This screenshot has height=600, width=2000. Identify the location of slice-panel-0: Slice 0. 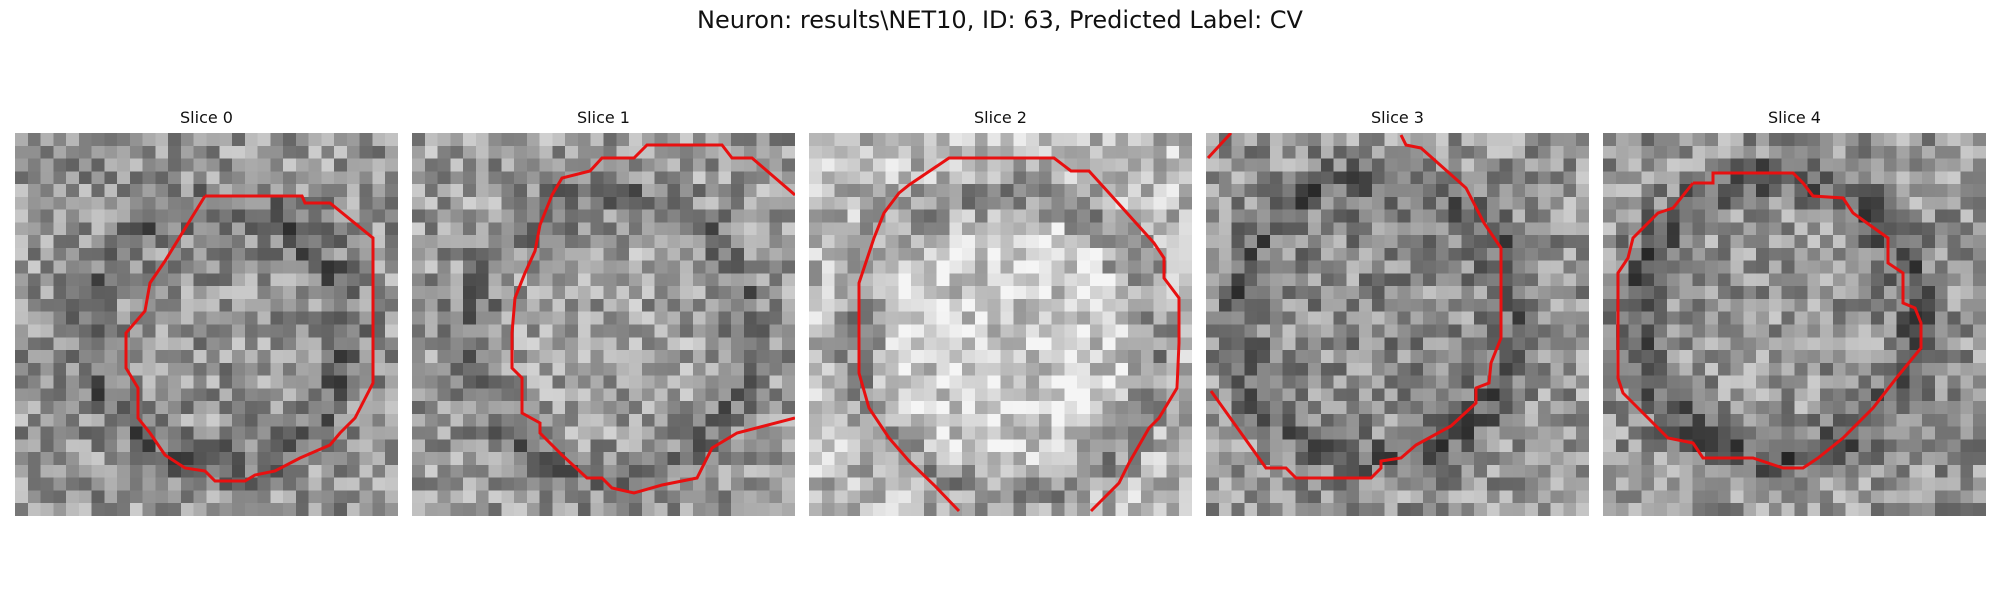
(206, 312).